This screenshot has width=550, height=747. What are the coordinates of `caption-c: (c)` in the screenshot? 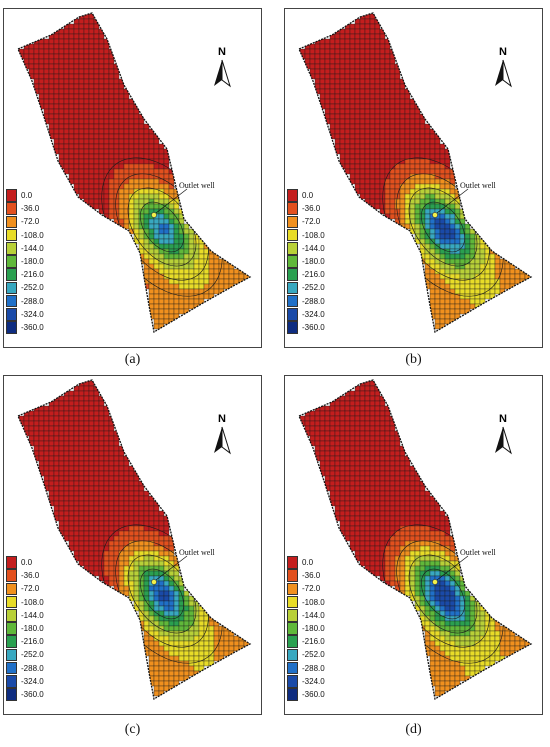 It's located at (132, 729).